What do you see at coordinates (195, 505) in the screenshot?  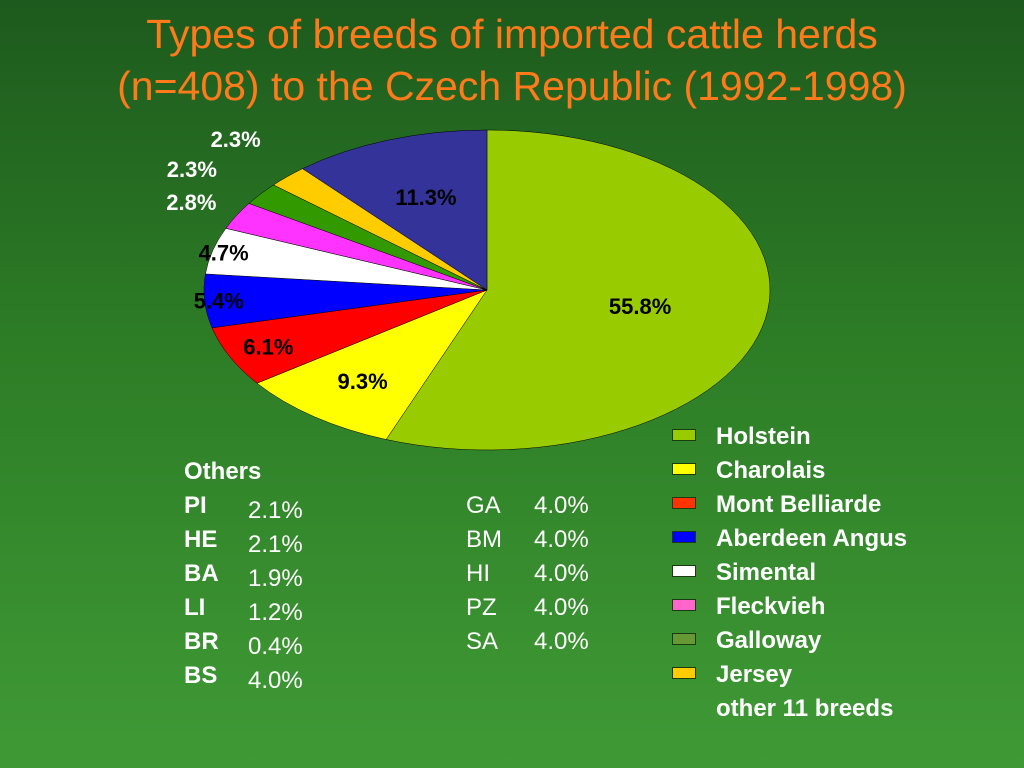 I see `others-code: PI` at bounding box center [195, 505].